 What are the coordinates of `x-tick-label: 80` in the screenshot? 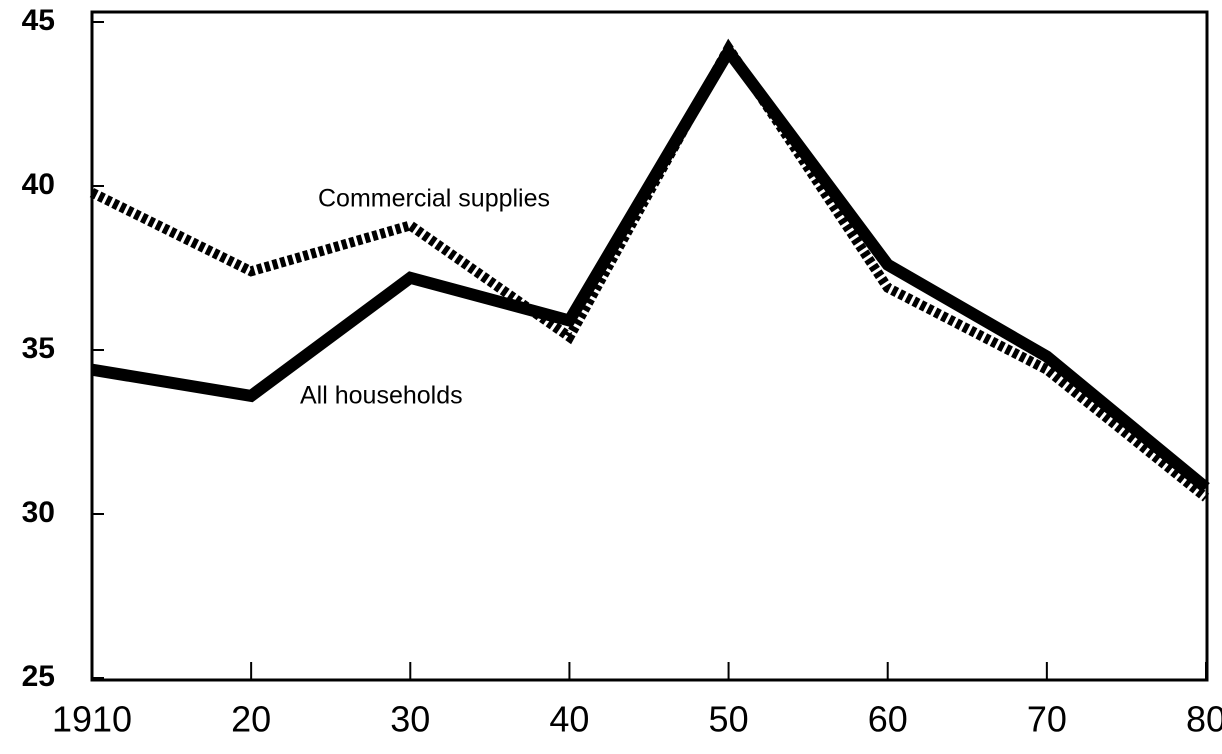 It's located at (1204, 719).